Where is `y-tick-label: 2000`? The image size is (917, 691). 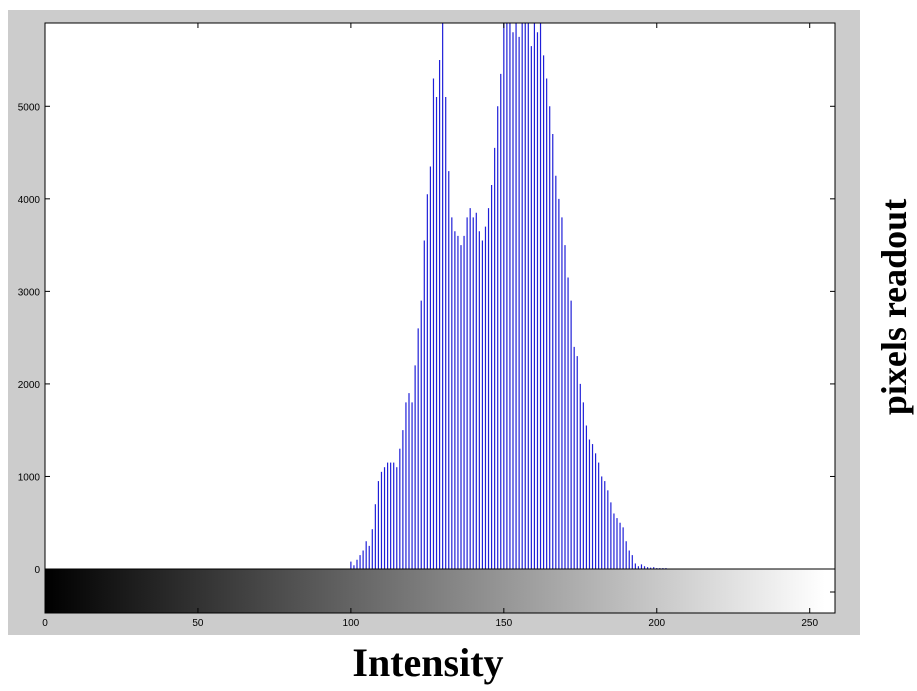 y-tick-label: 2000 is located at coordinates (29, 385).